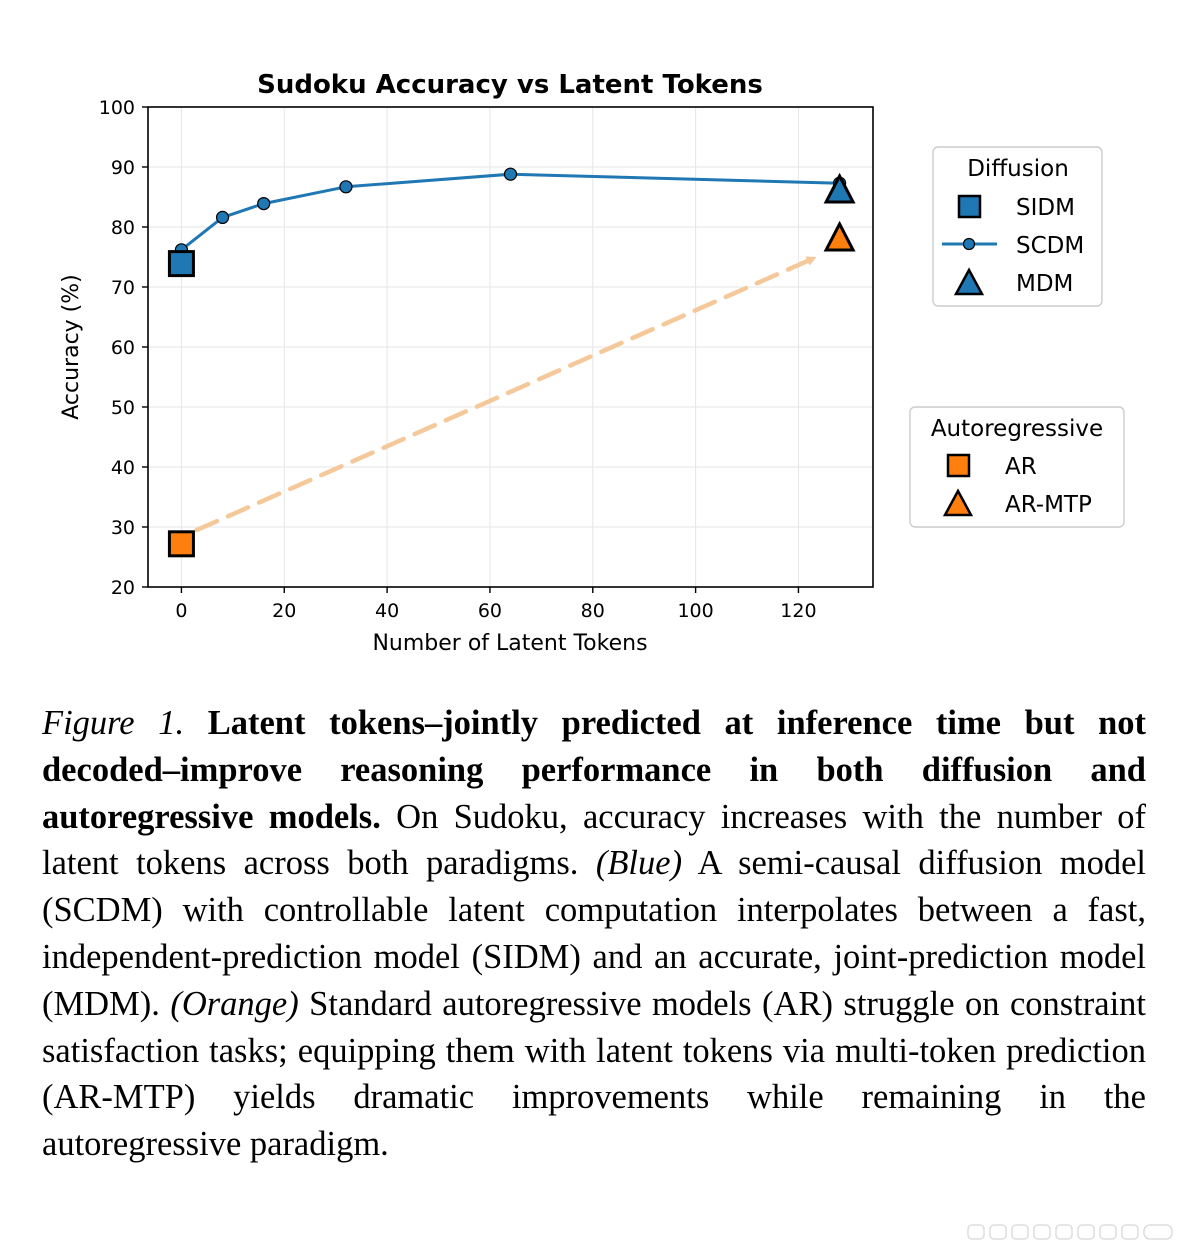  Describe the element at coordinates (284, 611) in the screenshot. I see `x-tick-label: 20` at that location.